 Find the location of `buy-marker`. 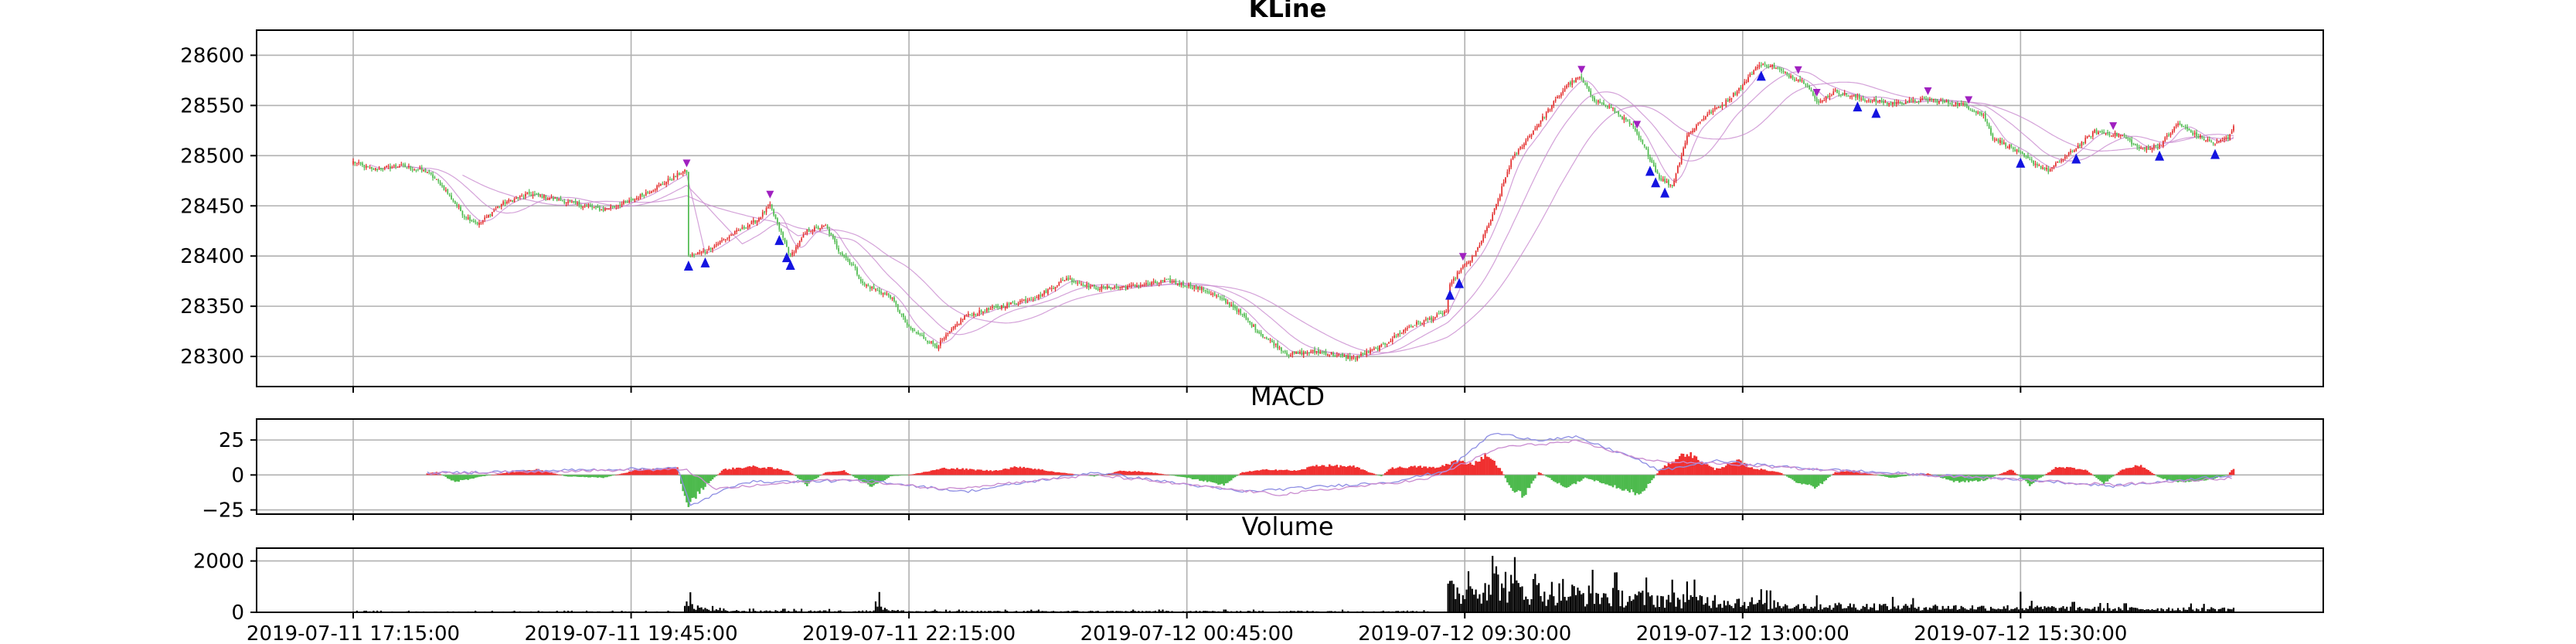

buy-marker is located at coordinates (2021, 162).